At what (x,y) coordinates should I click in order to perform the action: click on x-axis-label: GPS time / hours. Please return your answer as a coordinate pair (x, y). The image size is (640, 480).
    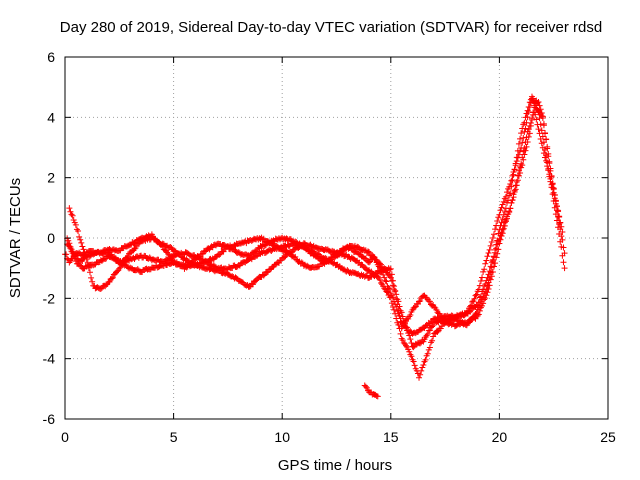
    Looking at the image, I should click on (335, 465).